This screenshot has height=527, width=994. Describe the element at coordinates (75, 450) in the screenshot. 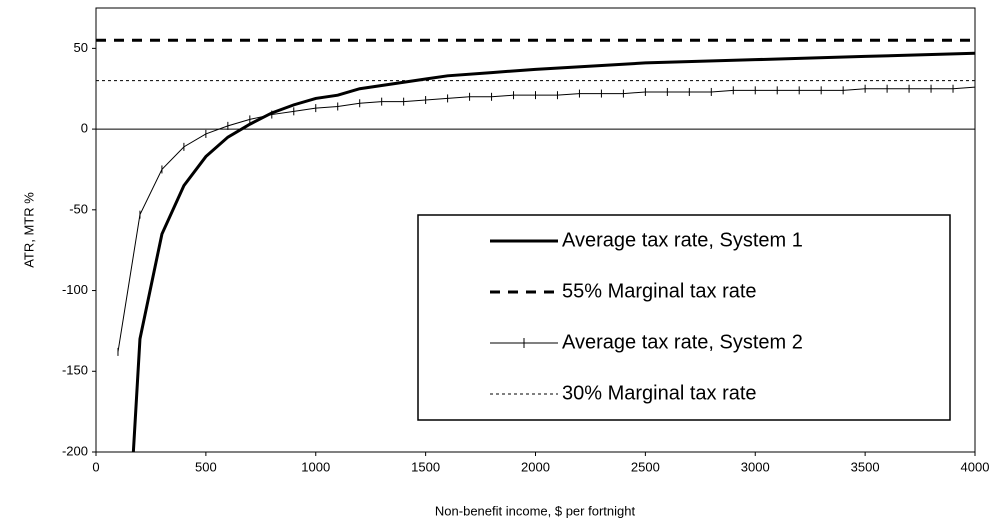

I see `y-tick-label: -200` at that location.